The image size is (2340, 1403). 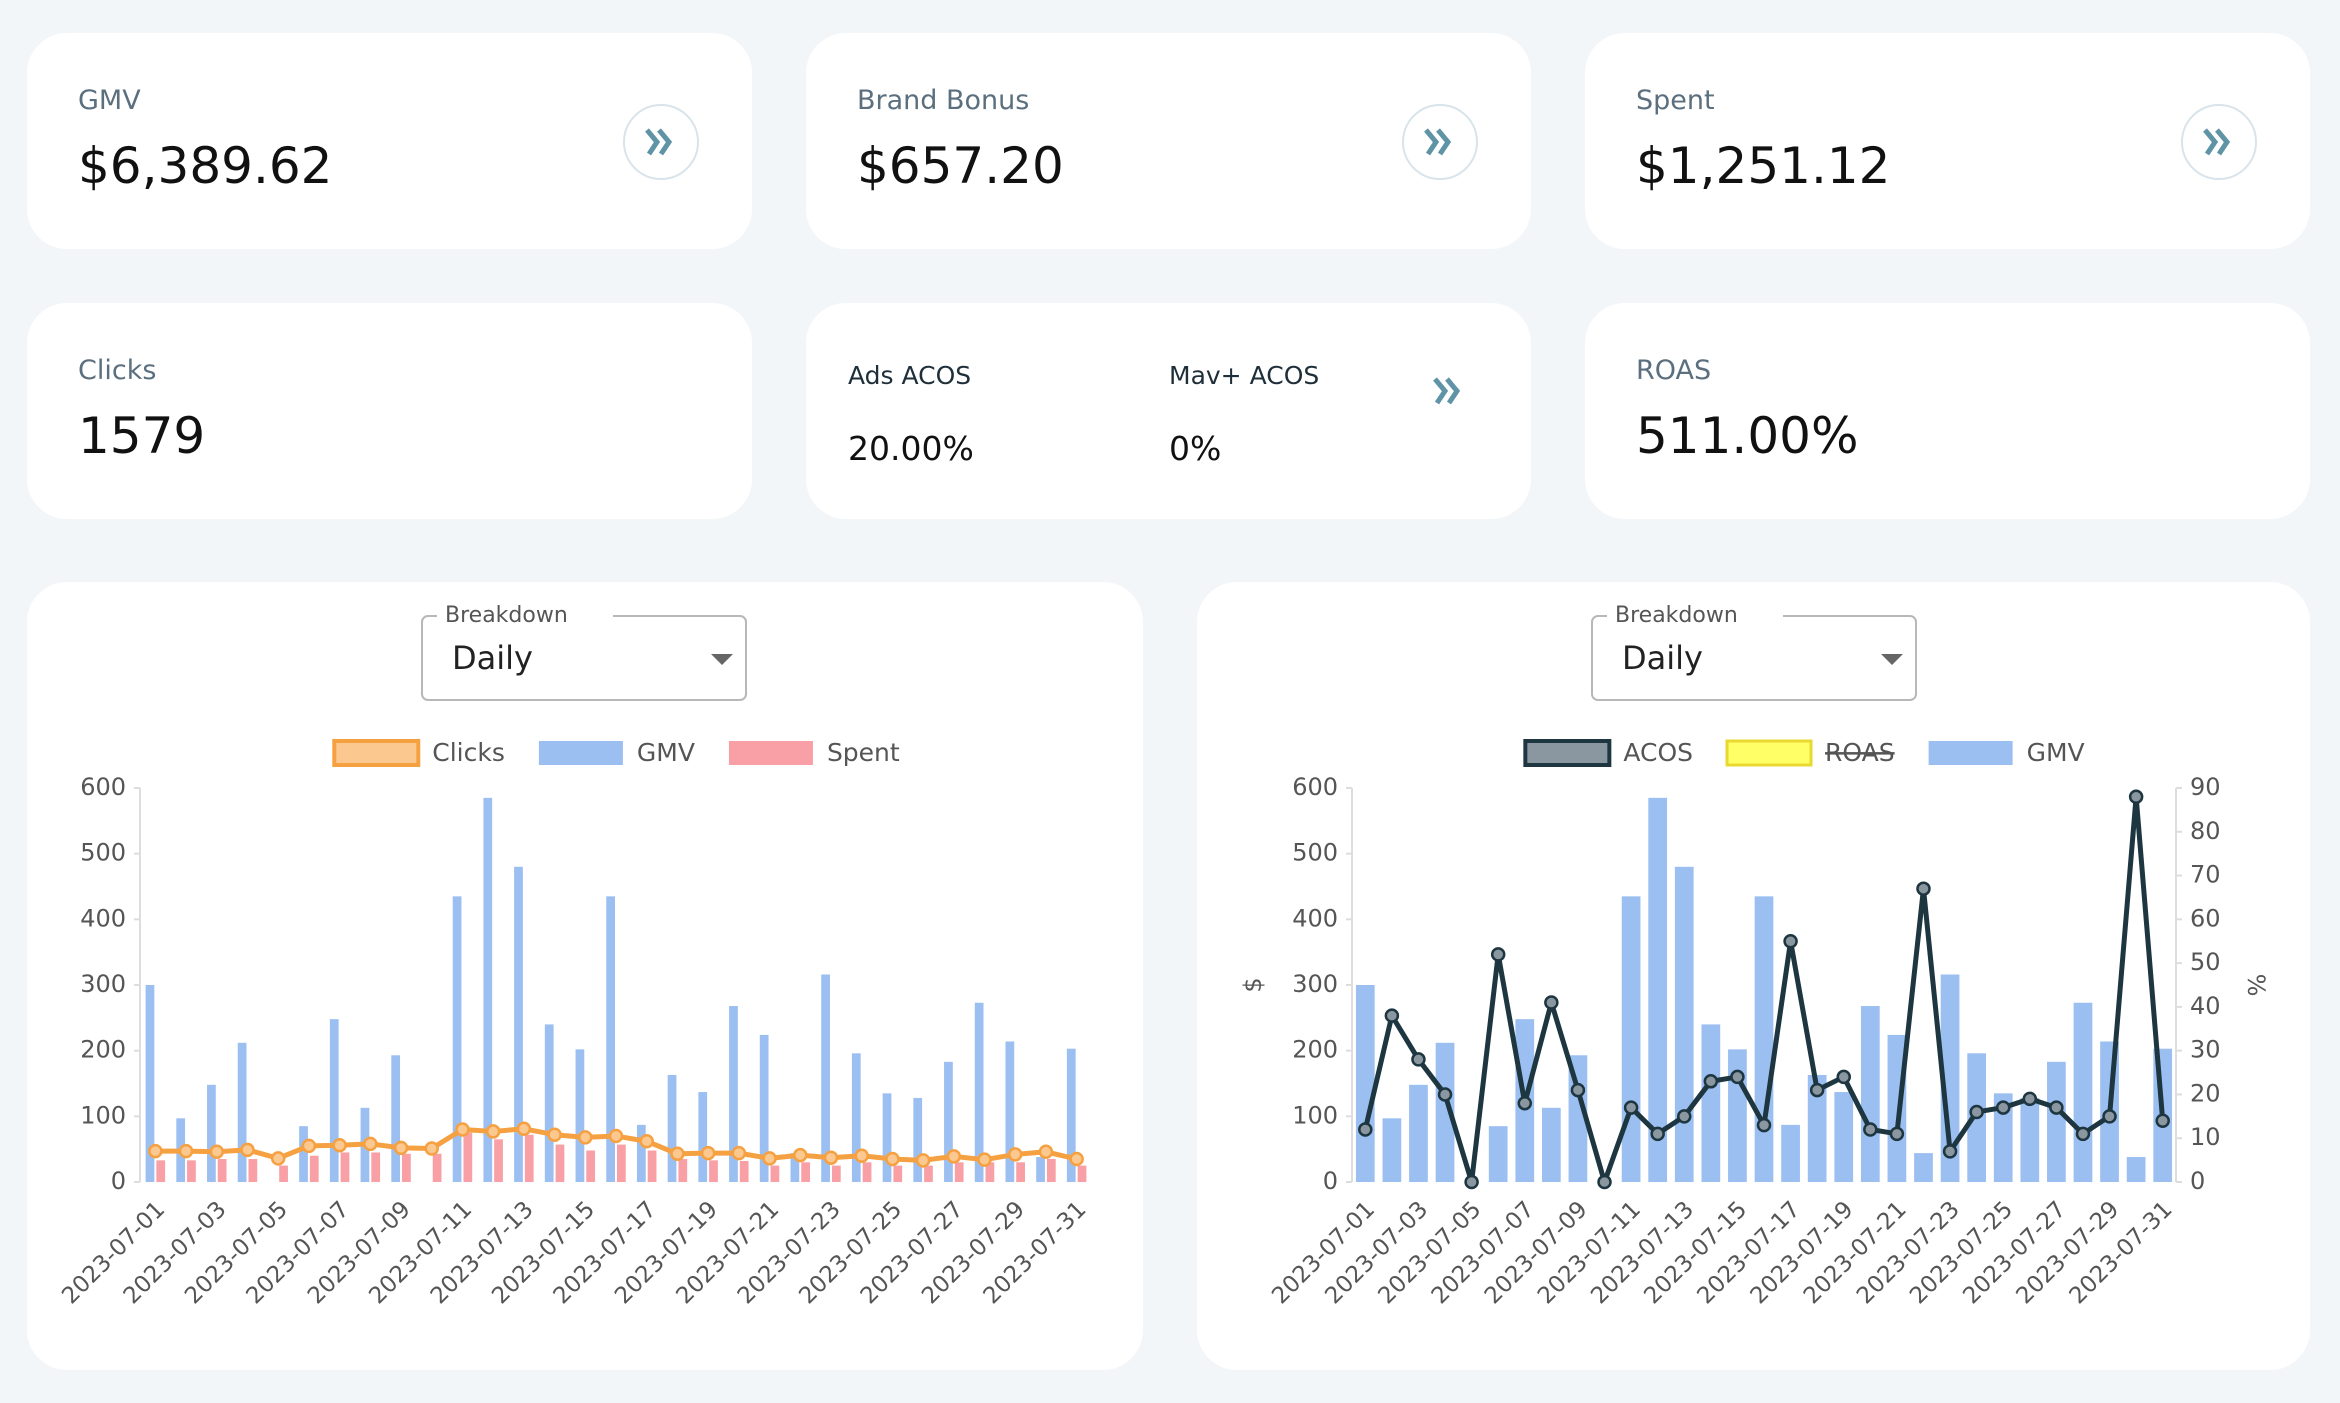 I want to click on y2-tick-label: 70, so click(x=2205, y=875).